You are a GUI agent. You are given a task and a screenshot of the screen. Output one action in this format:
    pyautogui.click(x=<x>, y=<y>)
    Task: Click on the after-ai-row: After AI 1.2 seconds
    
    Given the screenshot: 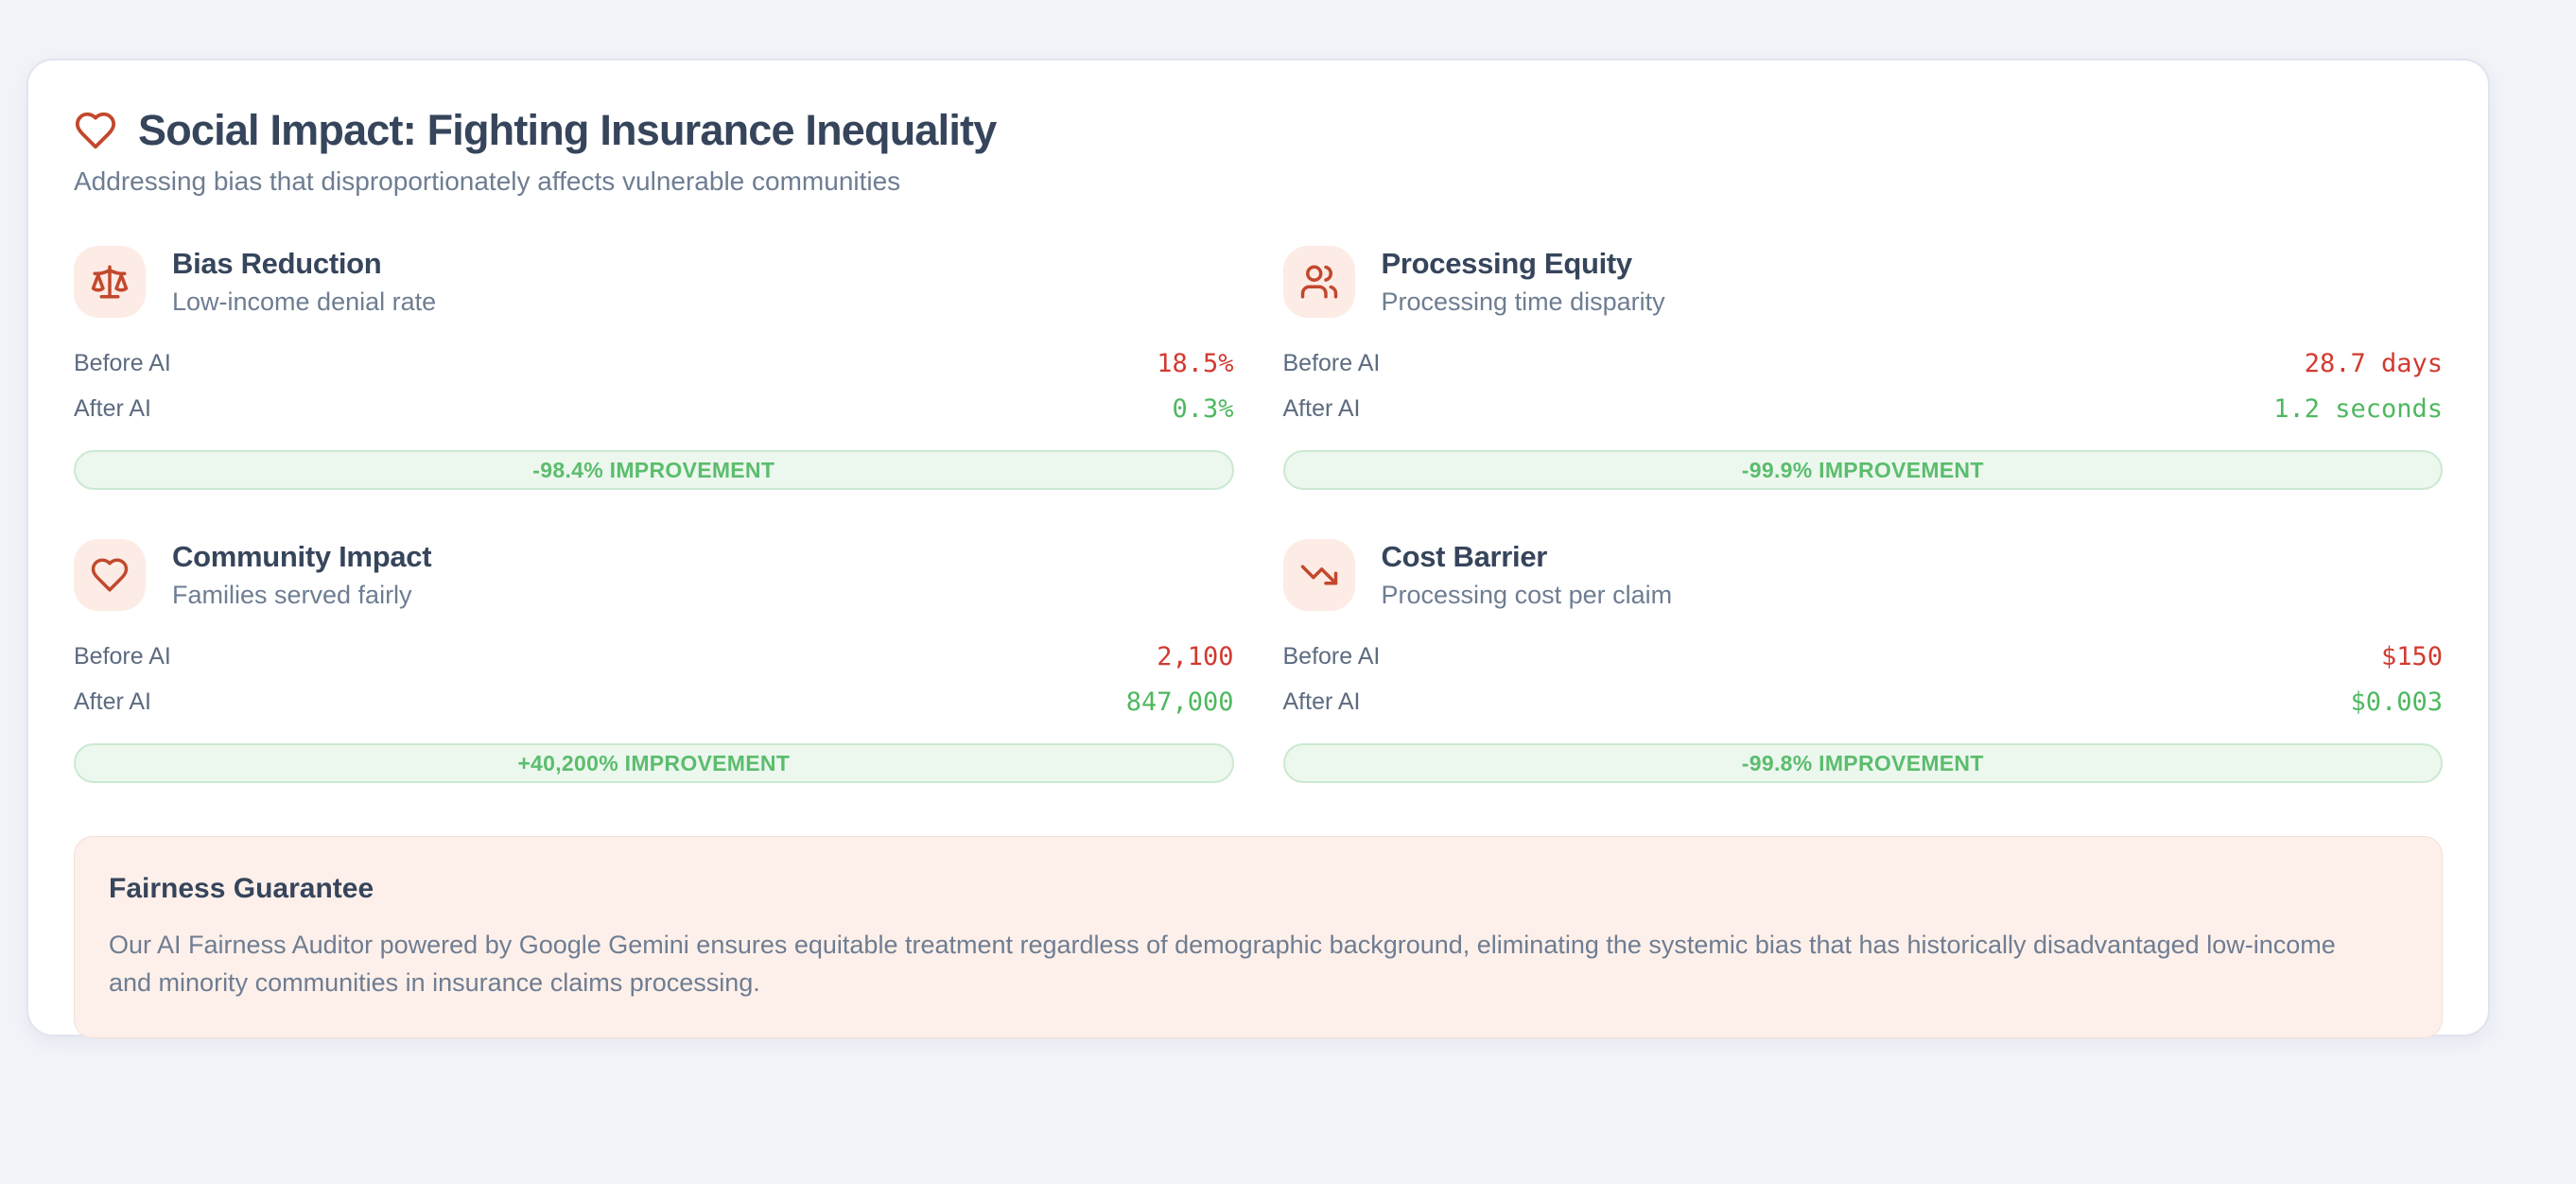 What is the action you would take?
    pyautogui.click(x=1863, y=408)
    